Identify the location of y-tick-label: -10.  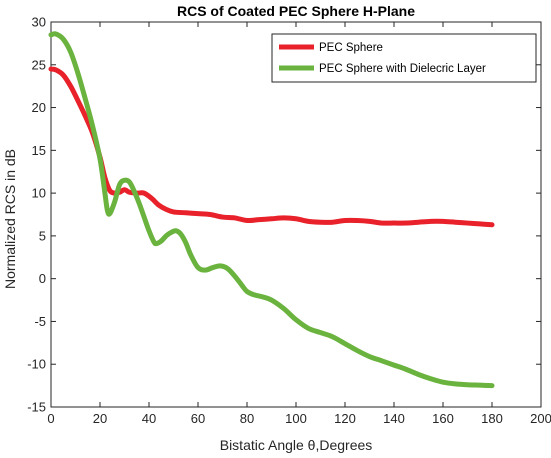
(36, 364).